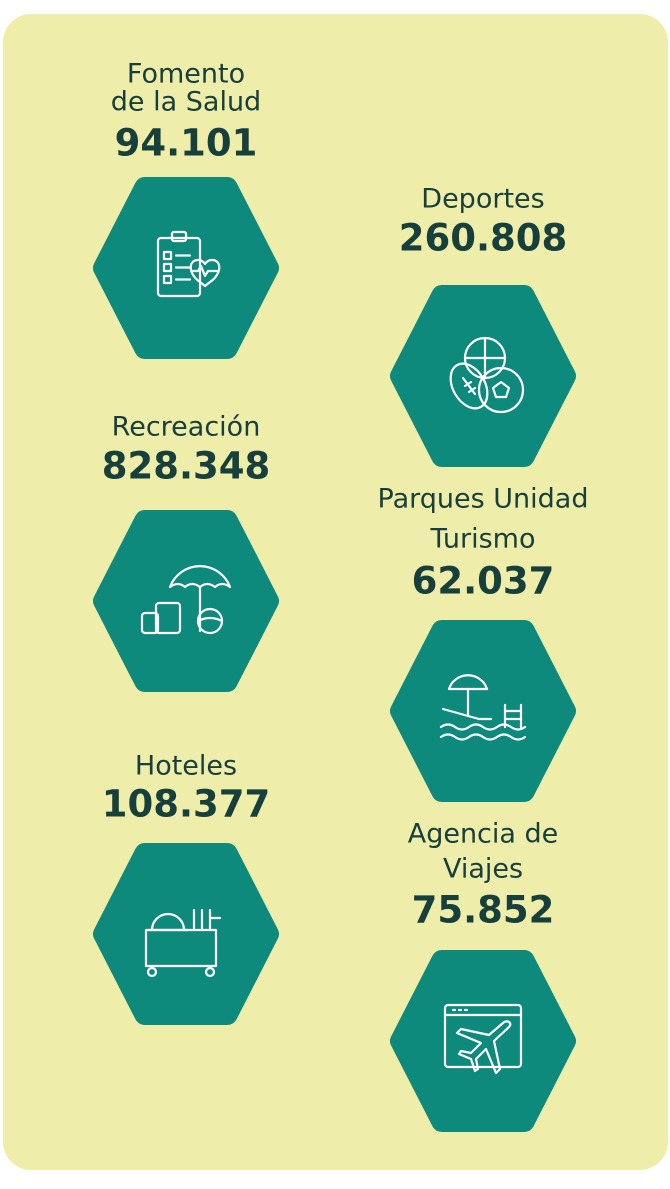 The width and height of the screenshot is (670, 1189). What do you see at coordinates (186, 804) in the screenshot?
I see `item-value: 108.377` at bounding box center [186, 804].